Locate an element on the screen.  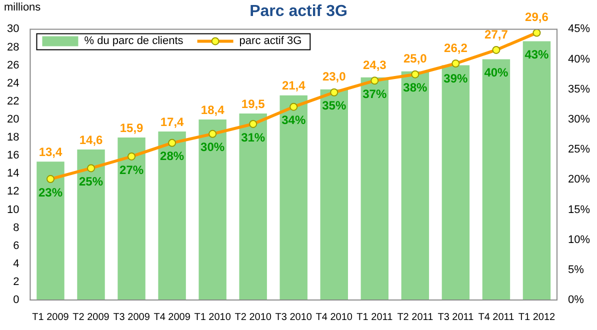
y2-tick-label: 35% is located at coordinates (579, 89).